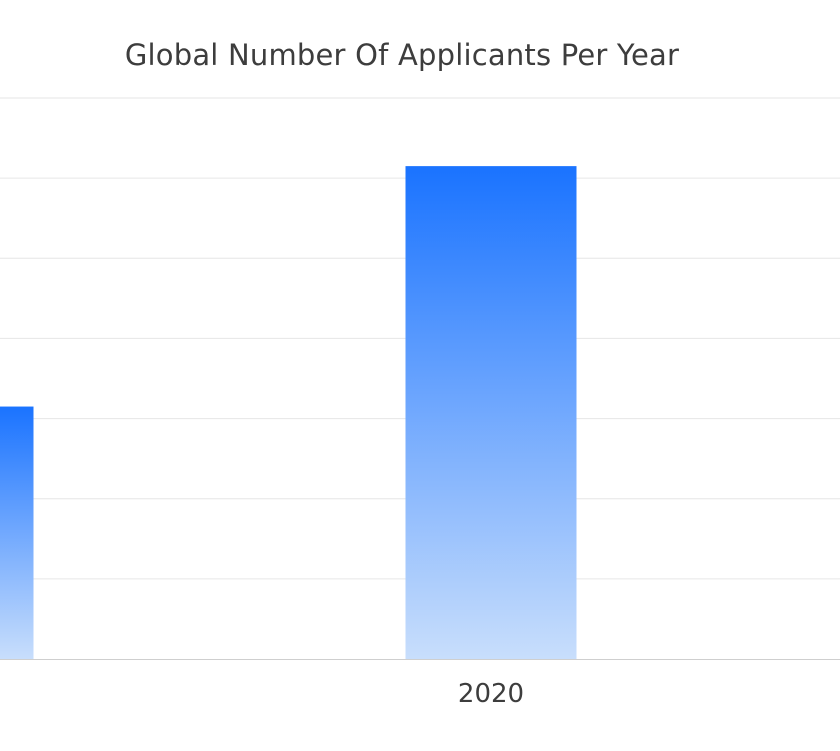  I want to click on x-tick-labels: 2020, so click(491, 694).